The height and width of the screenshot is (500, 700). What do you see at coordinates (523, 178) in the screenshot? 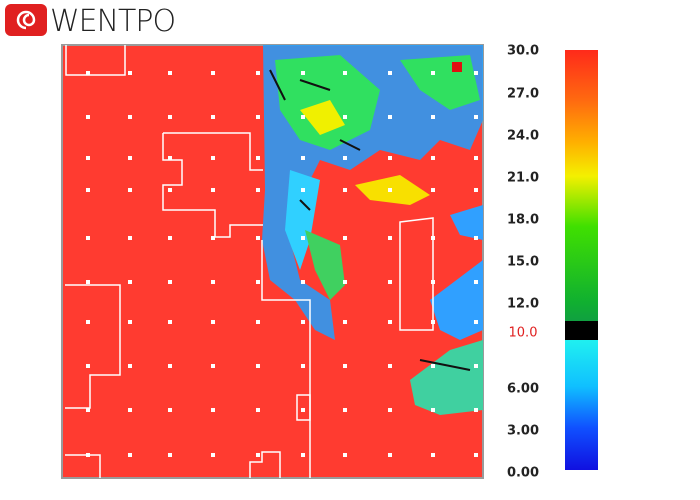
I see `colorbar-label: 21.0` at bounding box center [523, 178].